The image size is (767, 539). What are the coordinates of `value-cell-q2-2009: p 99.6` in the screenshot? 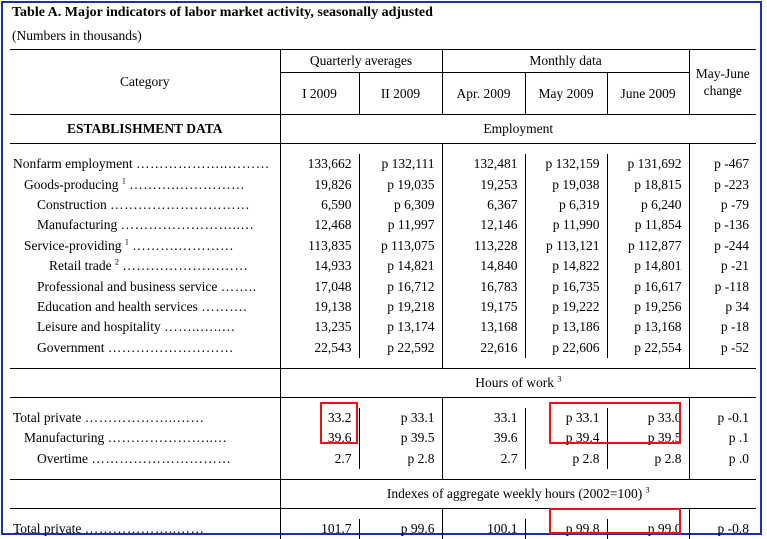 It's located at (400, 529).